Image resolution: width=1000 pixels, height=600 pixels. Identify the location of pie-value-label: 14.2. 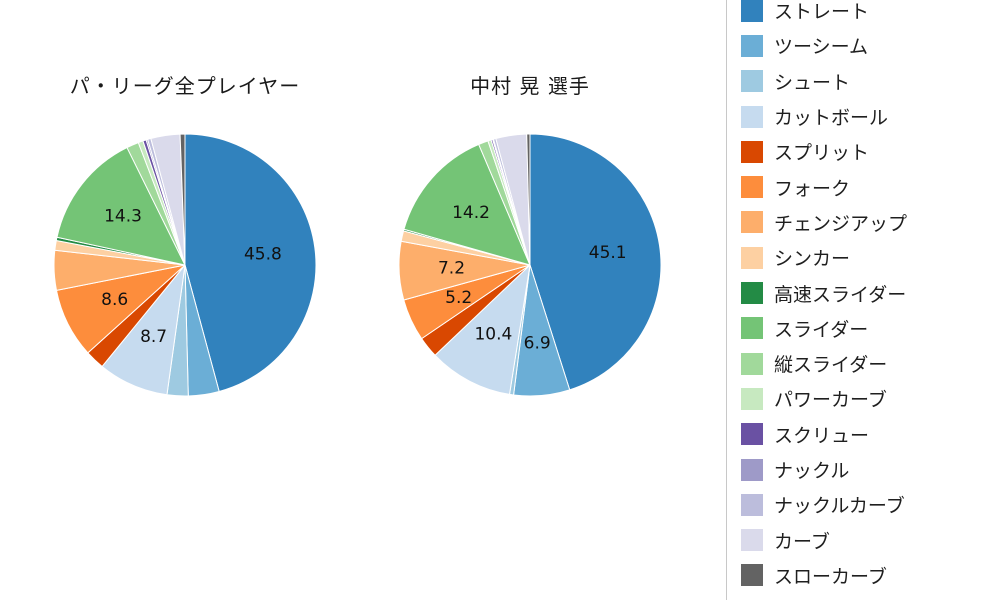
(471, 213).